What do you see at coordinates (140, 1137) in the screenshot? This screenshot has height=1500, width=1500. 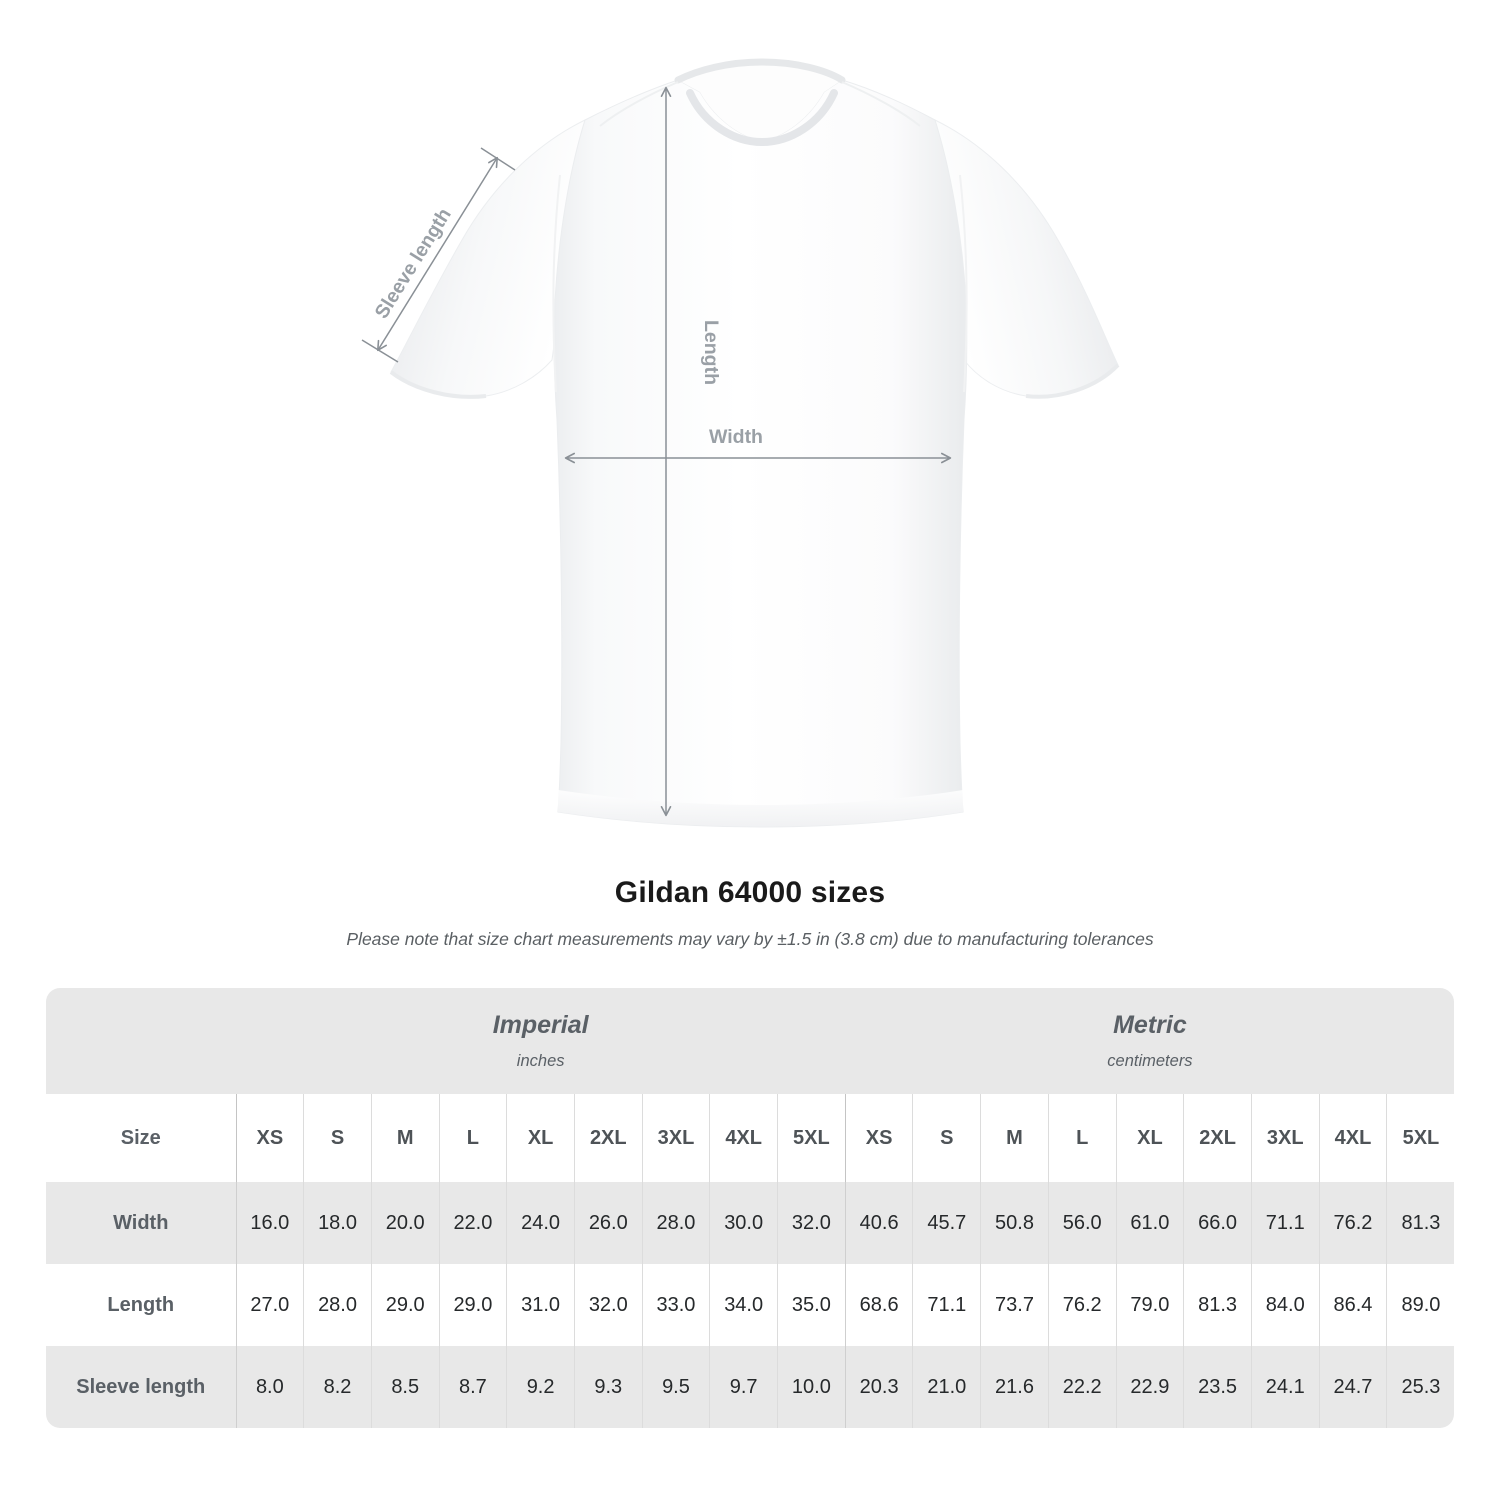 I see `size-row-label: Size` at bounding box center [140, 1137].